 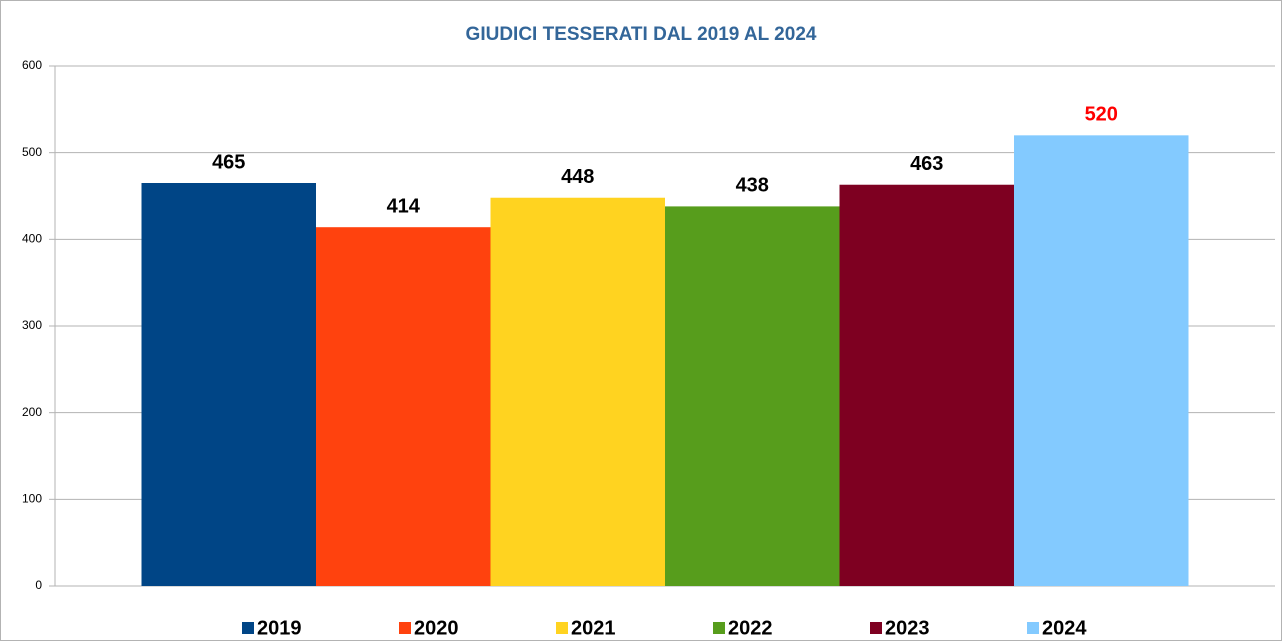 I want to click on legend-label: 2022, so click(x=750, y=628).